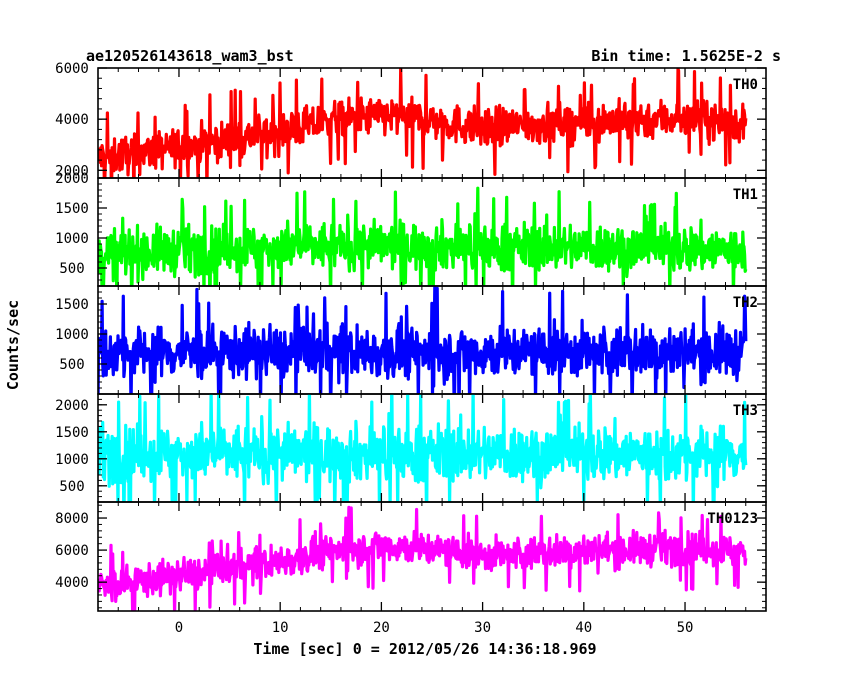 This screenshot has height=680, width=850. Describe the element at coordinates (745, 411) in the screenshot. I see `panel-label-th3: TH3` at that location.